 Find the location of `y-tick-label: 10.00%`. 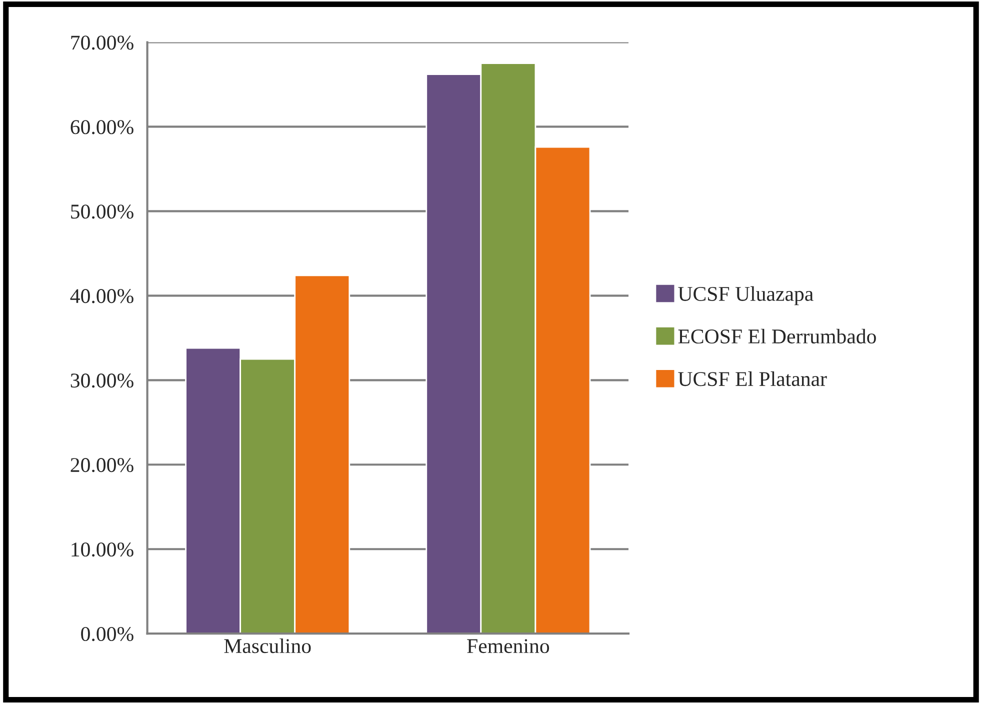

y-tick-label: 10.00% is located at coordinates (103, 549).